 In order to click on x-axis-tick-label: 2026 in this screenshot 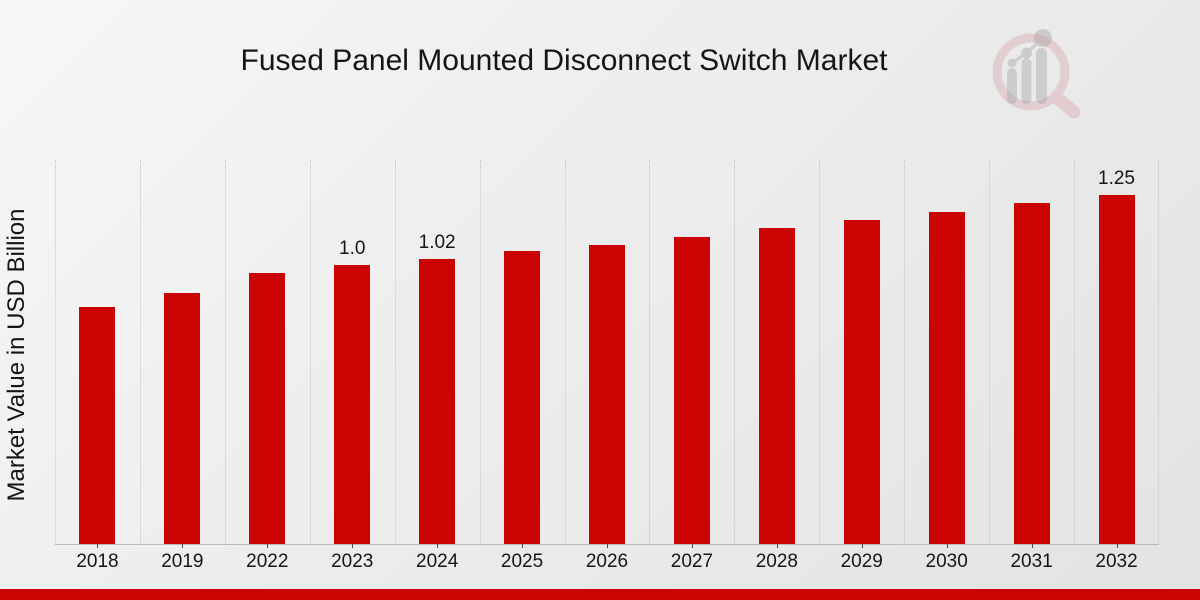, I will do `click(607, 561)`.